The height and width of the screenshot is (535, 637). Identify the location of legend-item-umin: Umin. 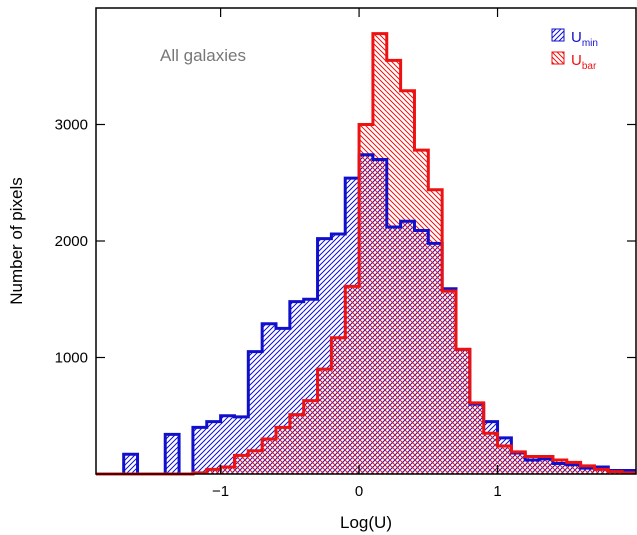
(574, 38).